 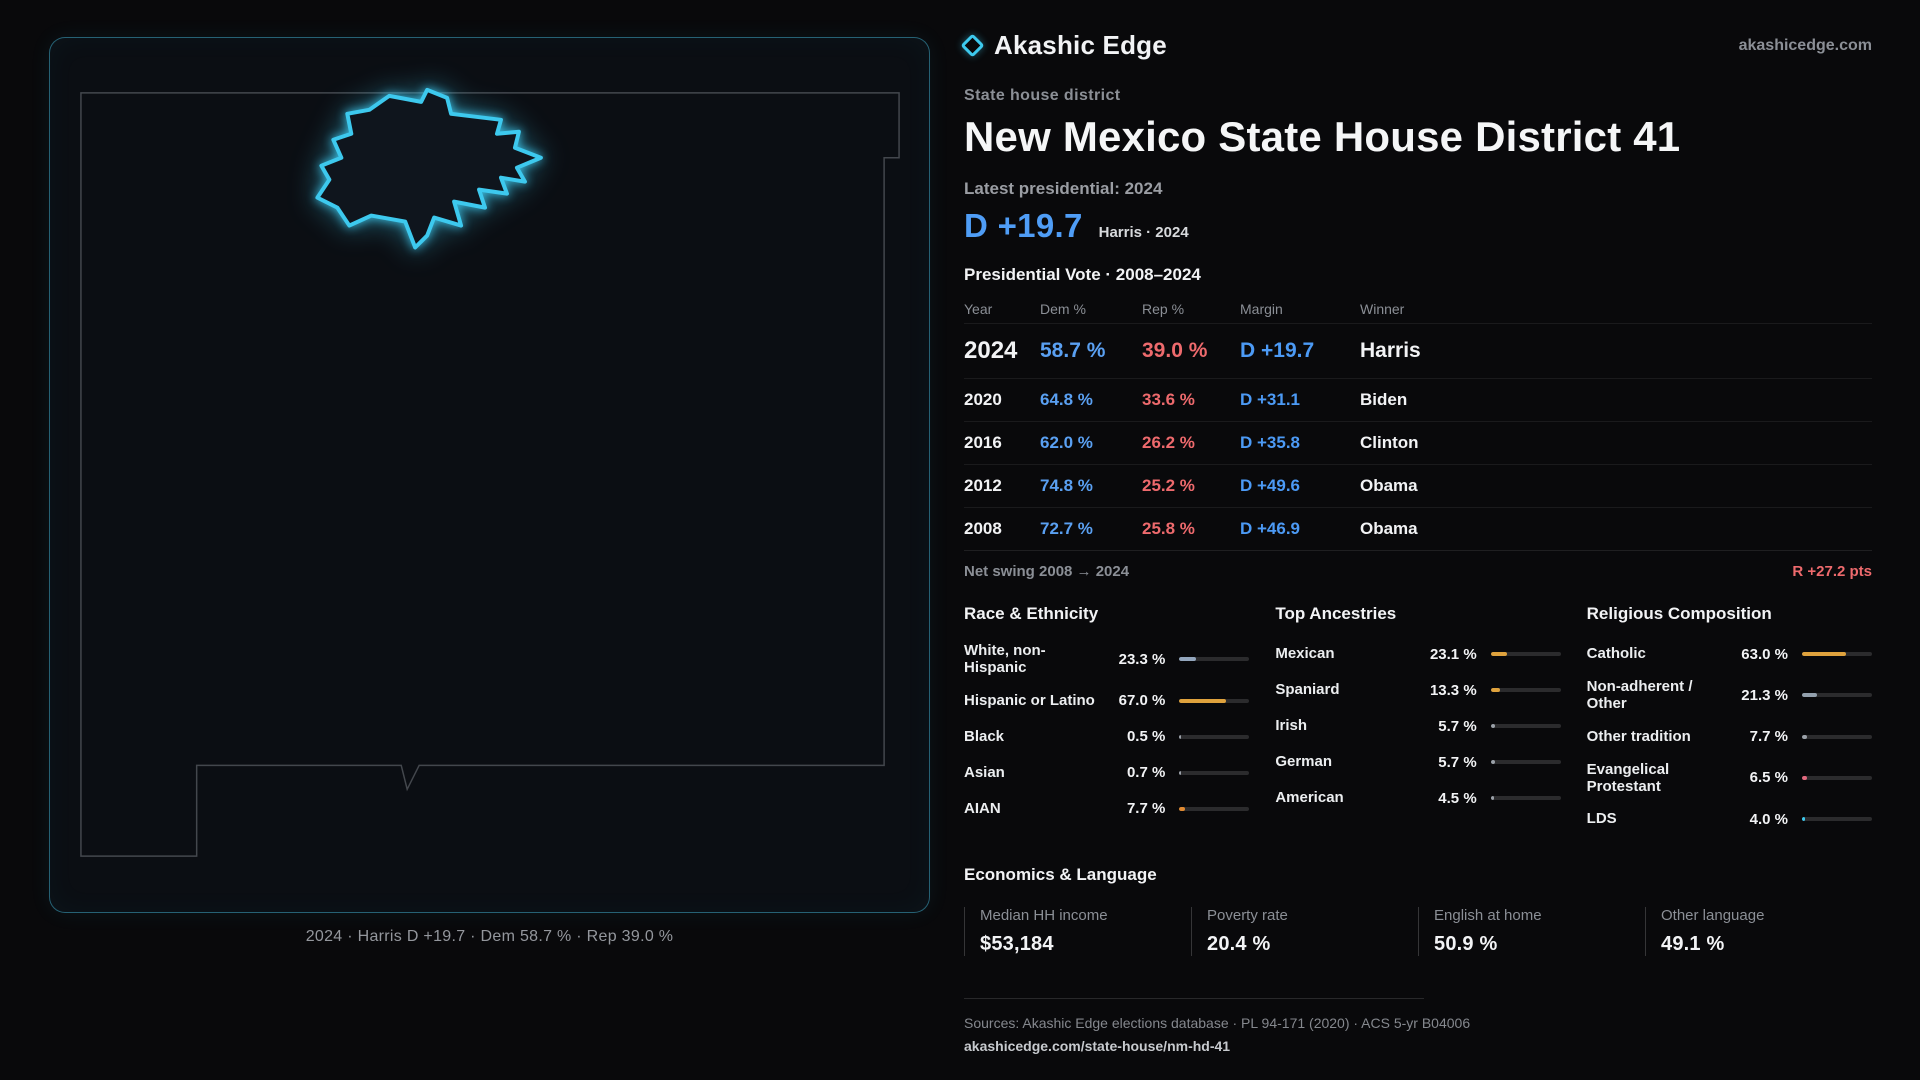 I want to click on kicker-label: State house district, so click(x=1042, y=95).